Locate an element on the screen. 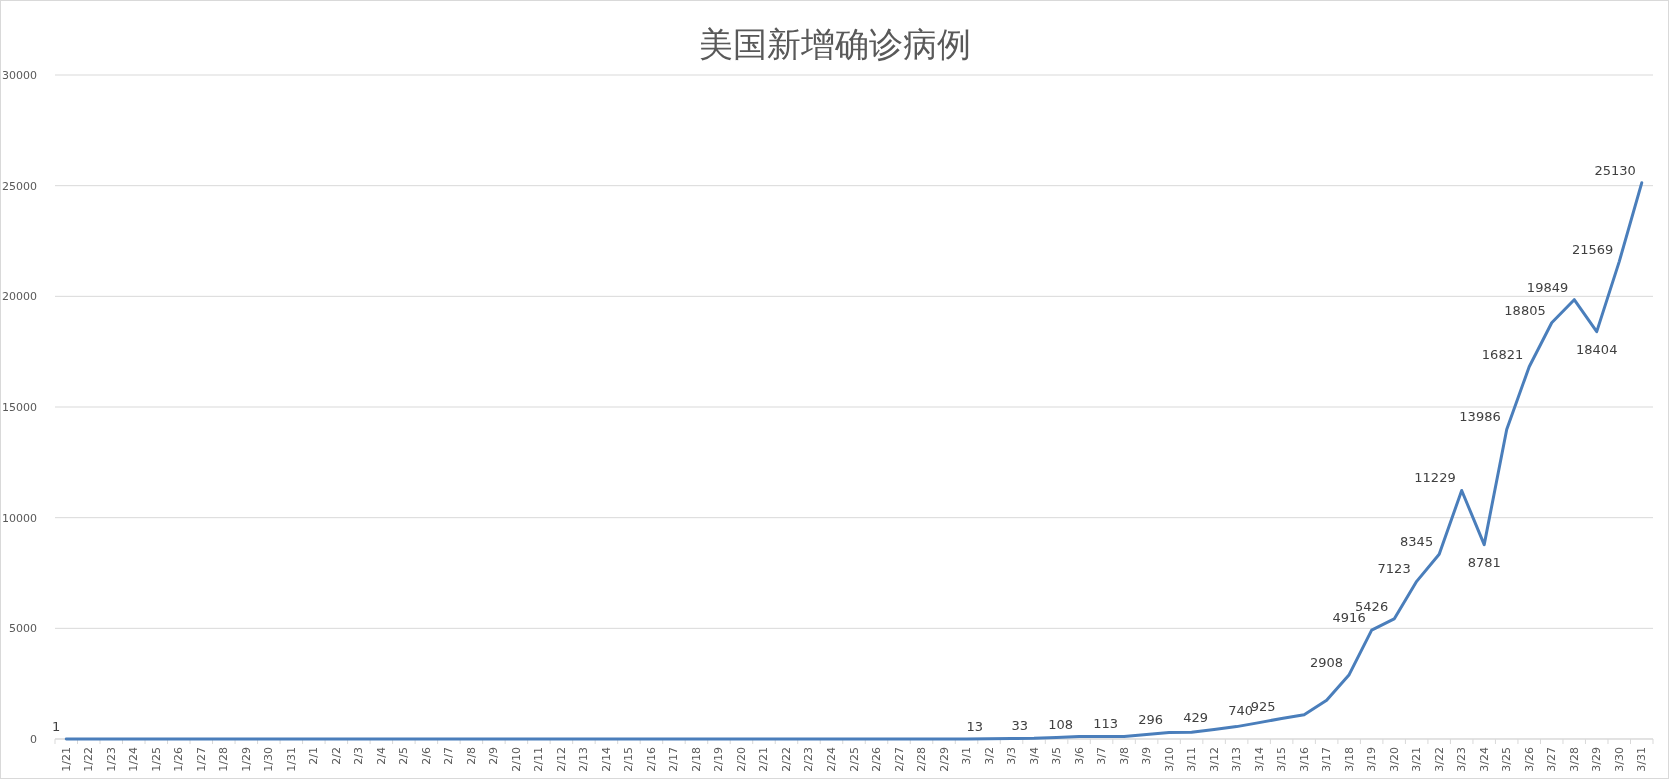  data-label: 113 is located at coordinates (1106, 724).